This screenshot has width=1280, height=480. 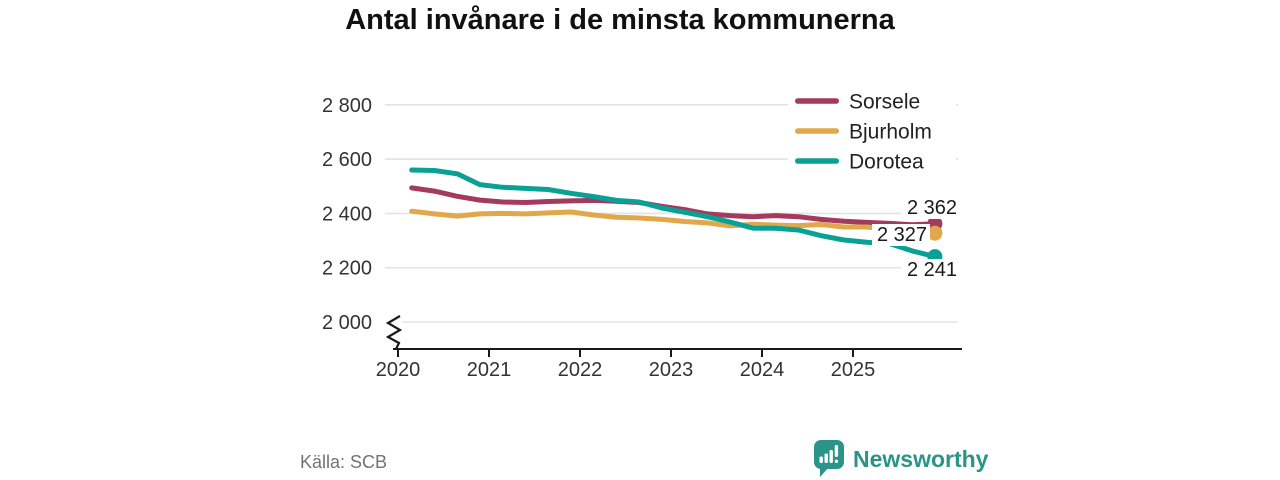 What do you see at coordinates (347, 323) in the screenshot?
I see `y-tick-label: 2 000` at bounding box center [347, 323].